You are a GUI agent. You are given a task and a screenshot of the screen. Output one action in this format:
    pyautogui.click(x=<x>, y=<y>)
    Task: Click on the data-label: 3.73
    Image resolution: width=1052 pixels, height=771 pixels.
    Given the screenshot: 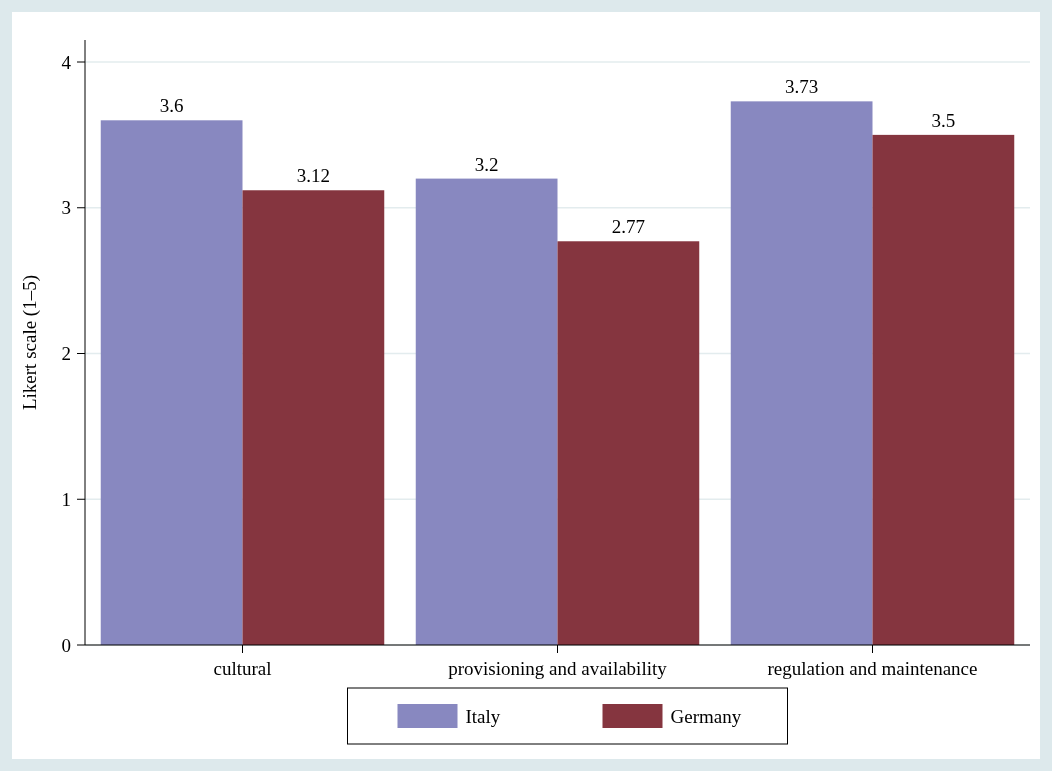 What is the action you would take?
    pyautogui.click(x=802, y=87)
    